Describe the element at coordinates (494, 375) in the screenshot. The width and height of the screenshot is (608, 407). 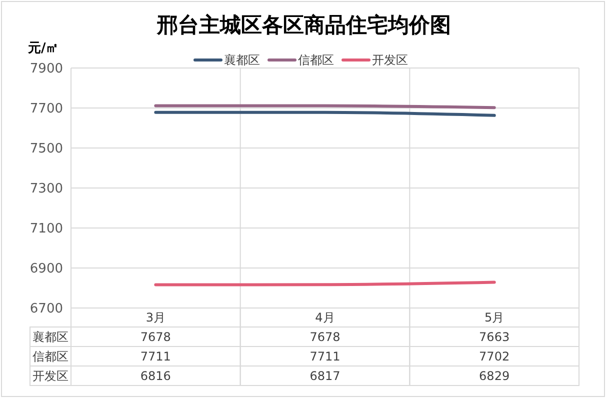
I see `data-label: 6829` at that location.